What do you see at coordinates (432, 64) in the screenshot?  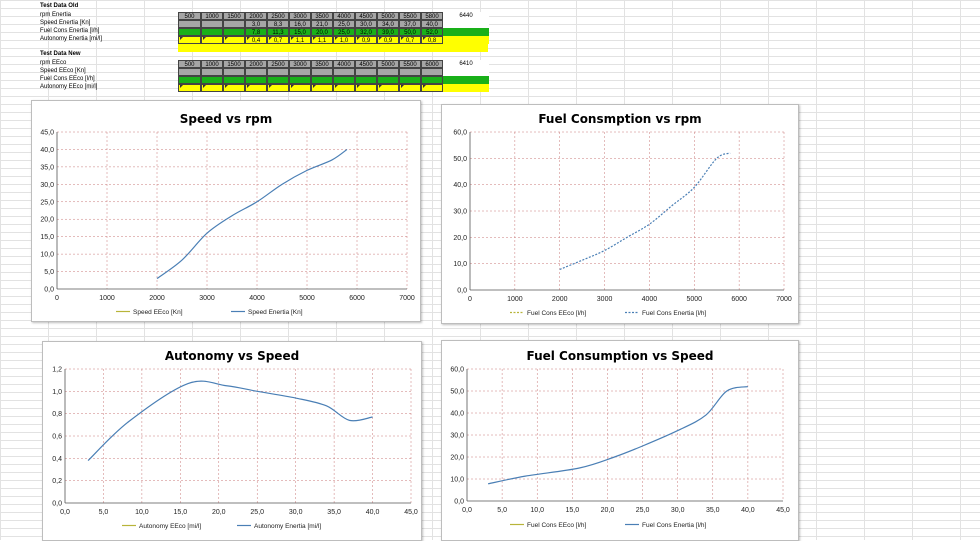 I see `table-cell: 6000` at bounding box center [432, 64].